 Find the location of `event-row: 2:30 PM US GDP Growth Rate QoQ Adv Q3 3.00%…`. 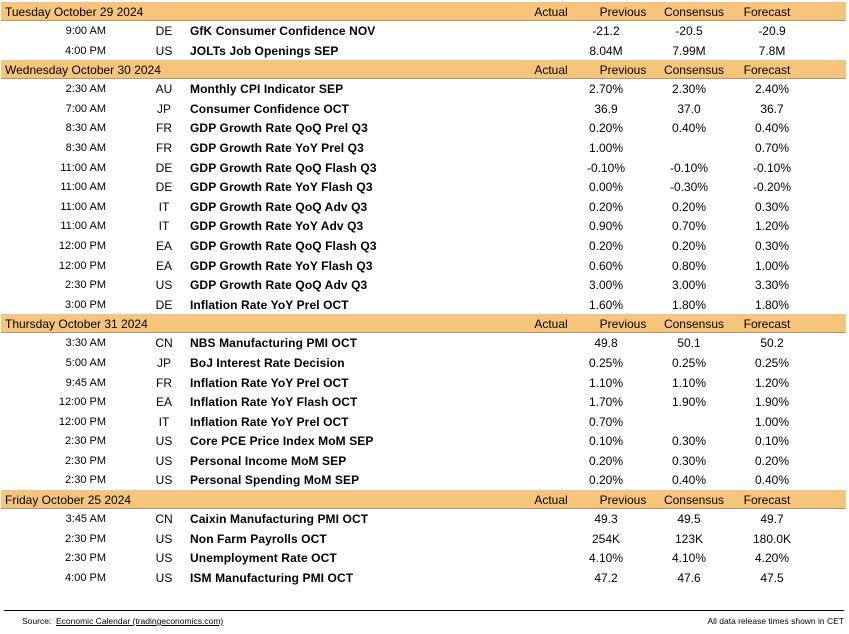

event-row: 2:30 PM US GDP Growth Rate QoQ Adv Q3 3.00%… is located at coordinates (423, 285).